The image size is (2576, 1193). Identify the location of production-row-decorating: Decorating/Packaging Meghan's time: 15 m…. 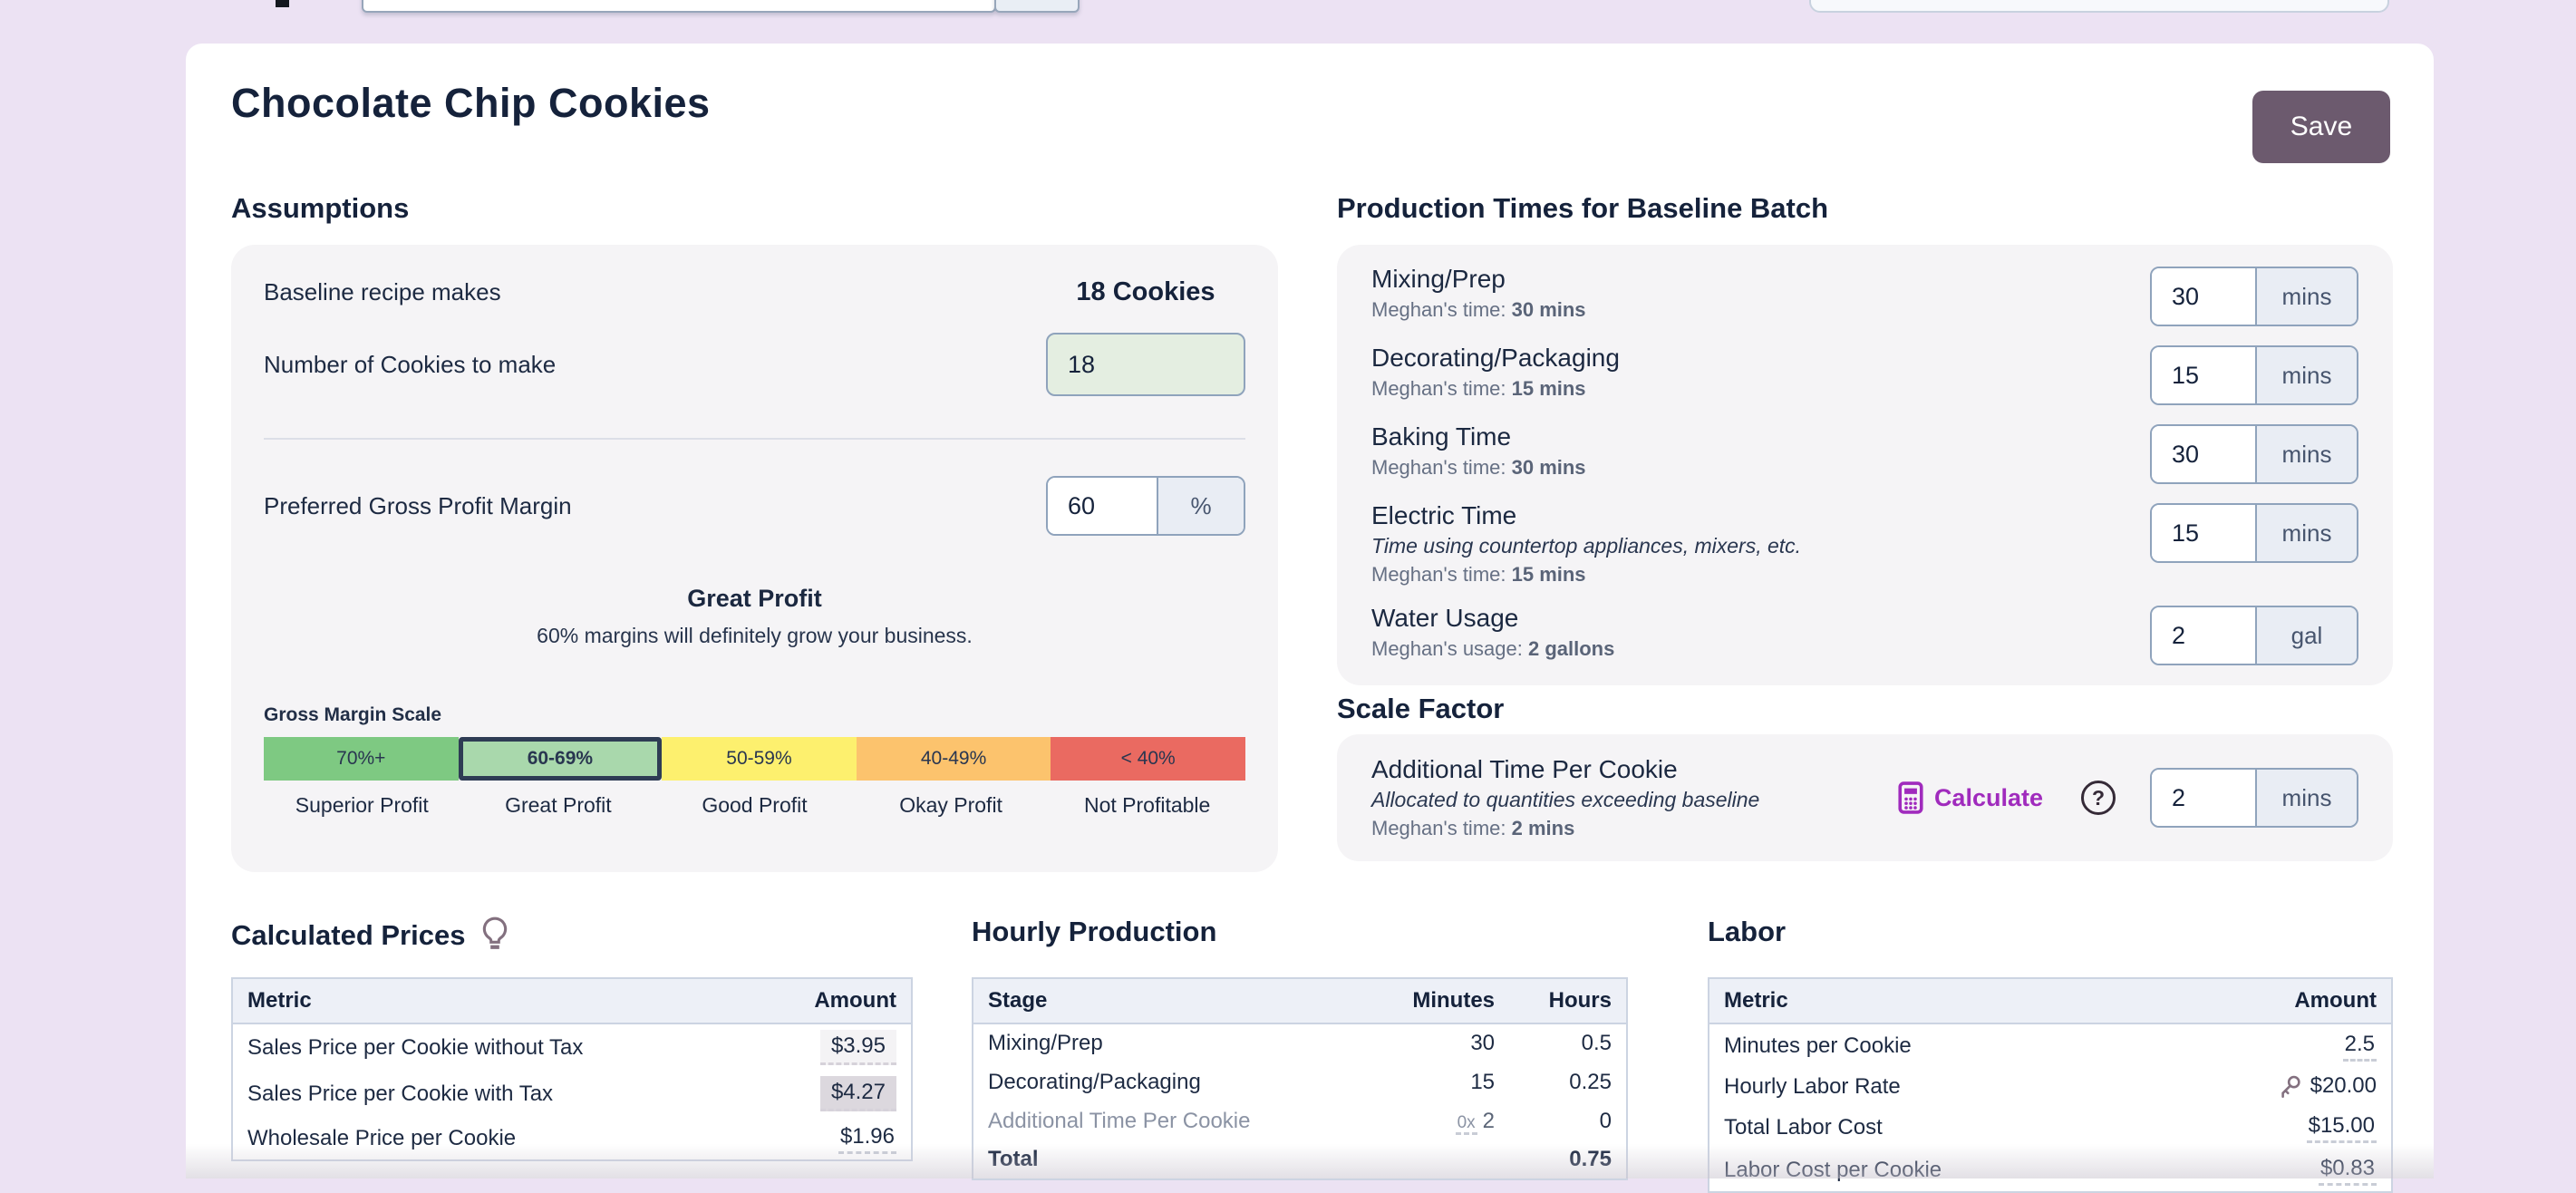
(1864, 374).